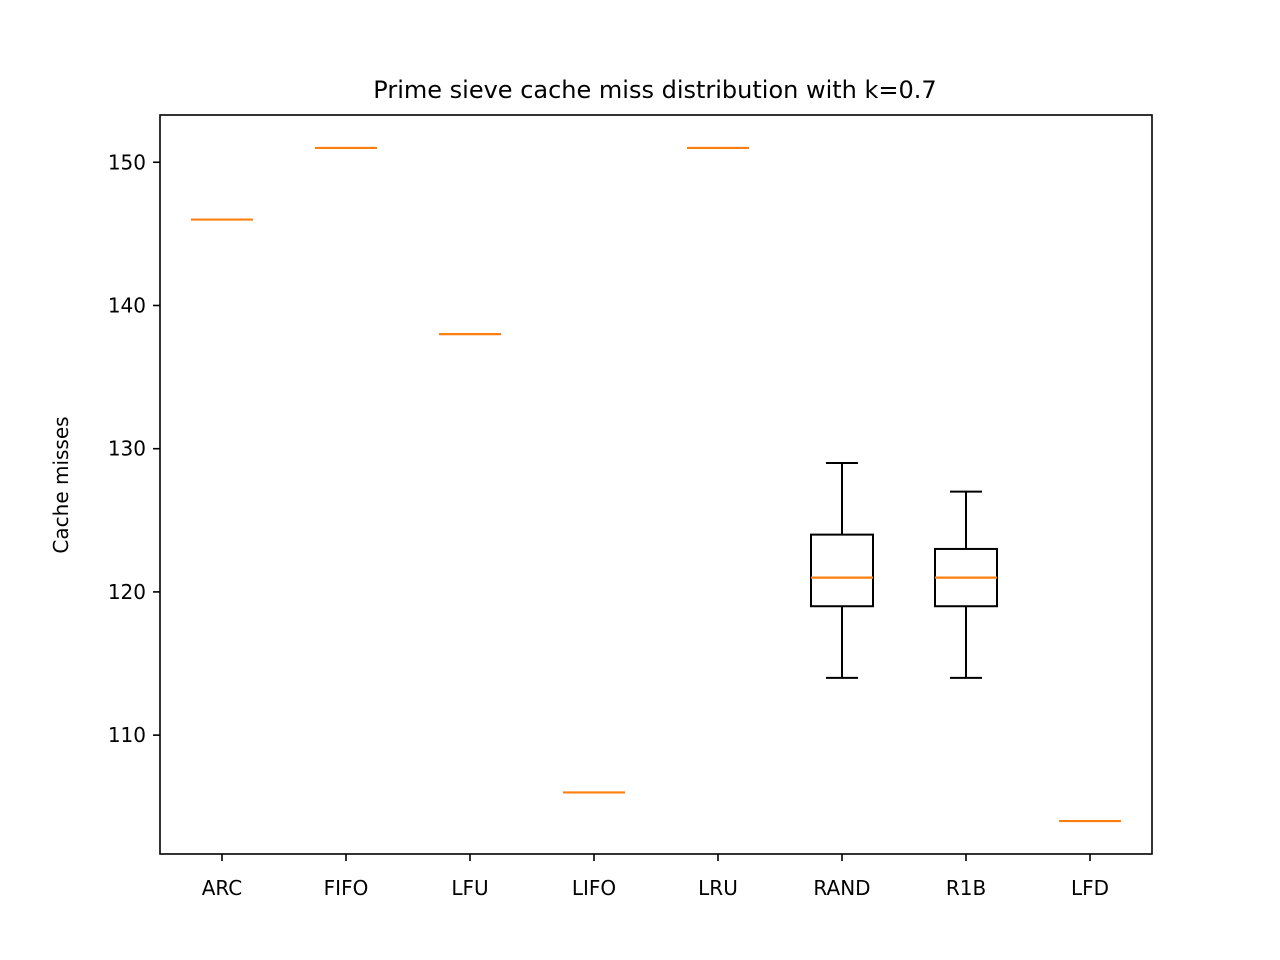 This screenshot has height=960, width=1280. What do you see at coordinates (127, 305) in the screenshot?
I see `y-tick-label-140: 140` at bounding box center [127, 305].